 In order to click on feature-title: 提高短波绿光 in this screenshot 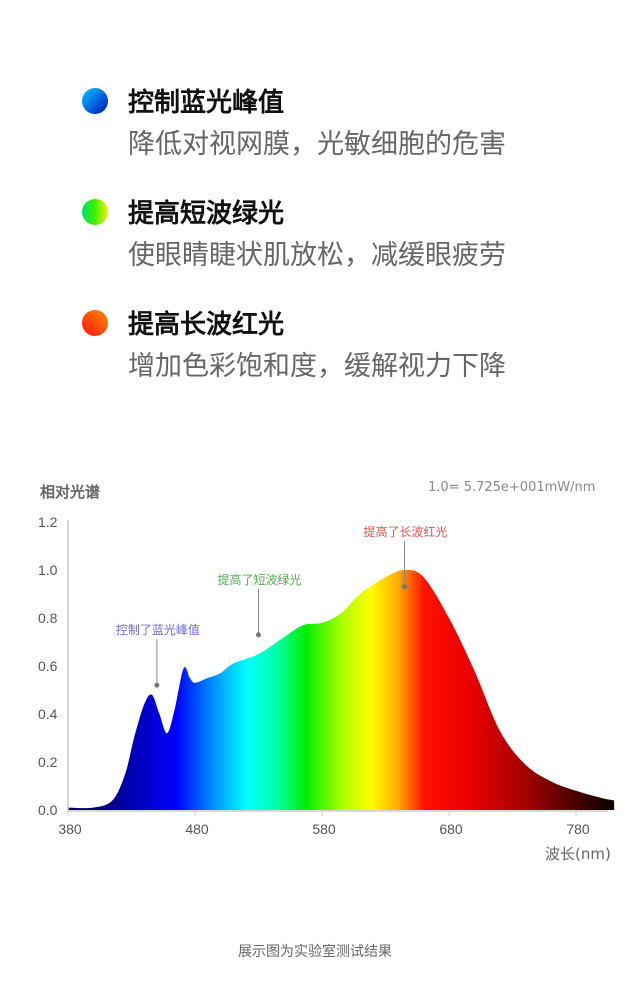, I will do `click(206, 214)`.